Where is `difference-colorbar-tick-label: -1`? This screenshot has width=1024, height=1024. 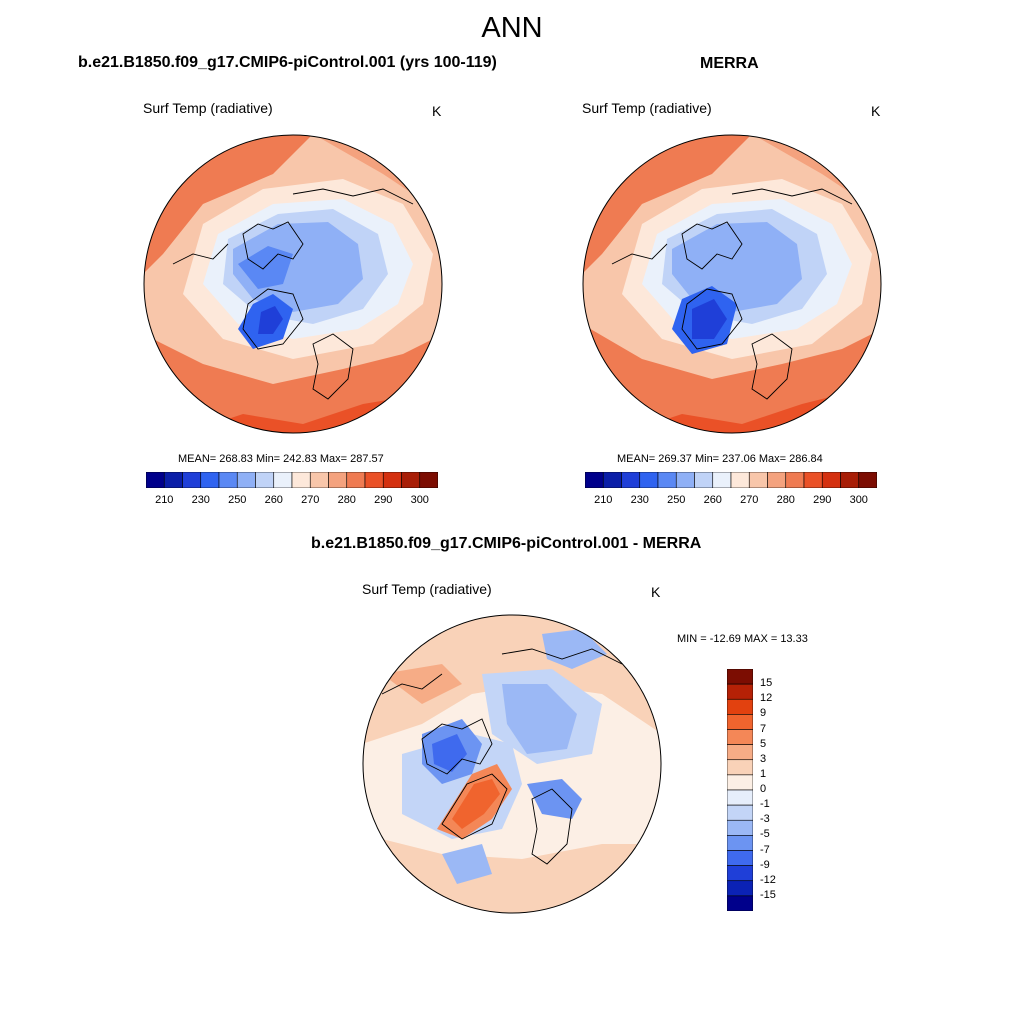 difference-colorbar-tick-label: -1 is located at coordinates (765, 804).